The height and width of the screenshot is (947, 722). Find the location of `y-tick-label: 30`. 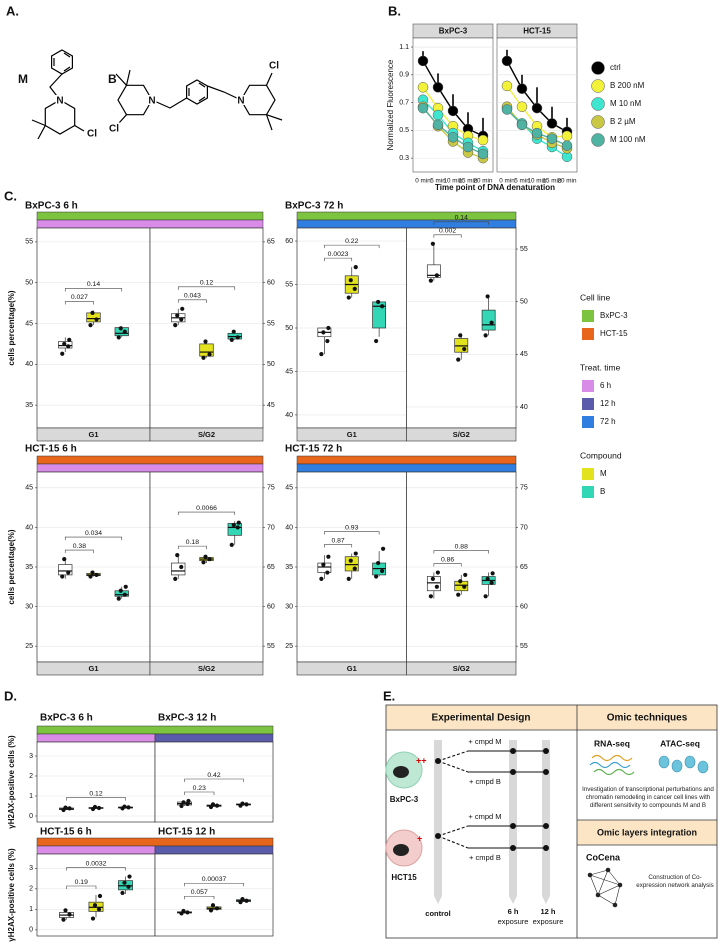

y-tick-label: 30 is located at coordinates (29, 606).